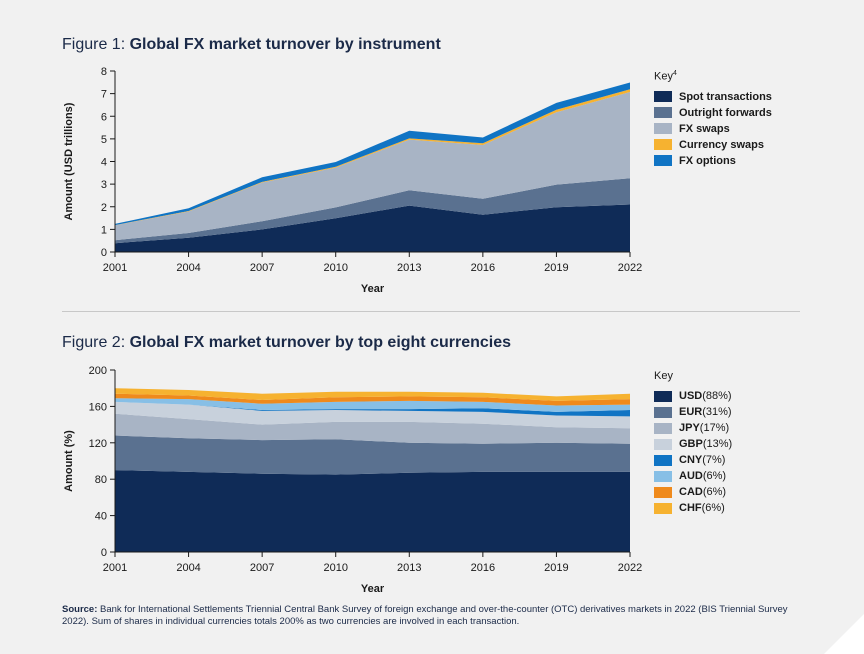 The width and height of the screenshot is (864, 654). Describe the element at coordinates (104, 230) in the screenshot. I see `y-tick-label: 1` at that location.